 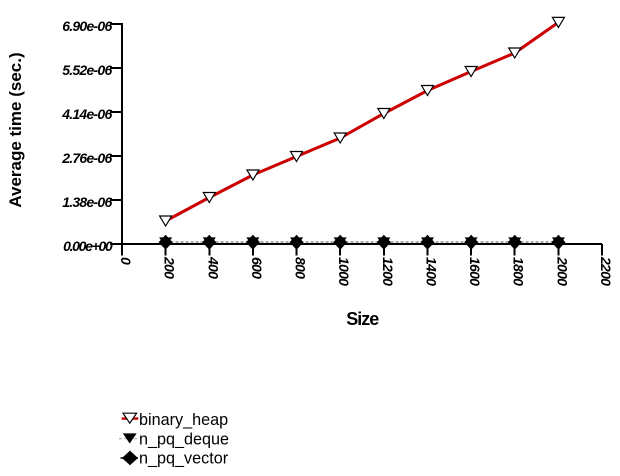 What do you see at coordinates (126, 261) in the screenshot?
I see `svg-text: 0` at bounding box center [126, 261].